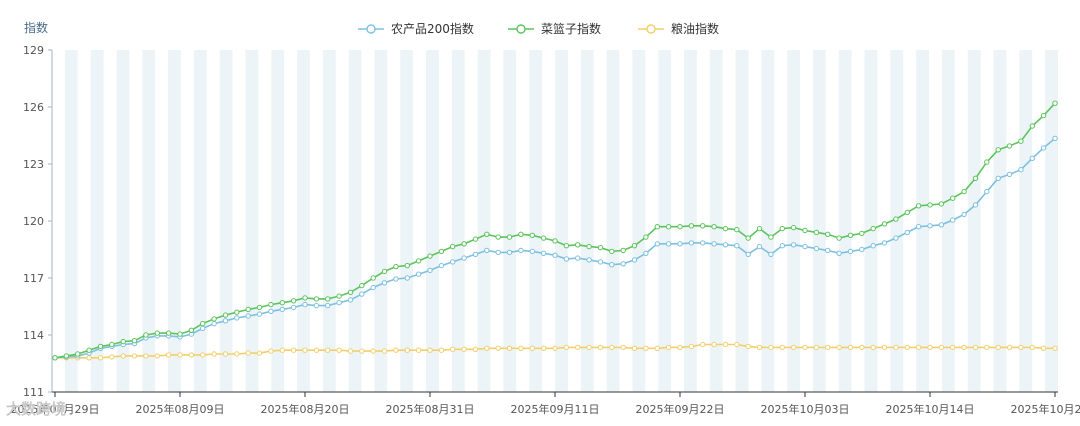  Describe the element at coordinates (33, 278) in the screenshot. I see `y-tick-label: 117` at that location.